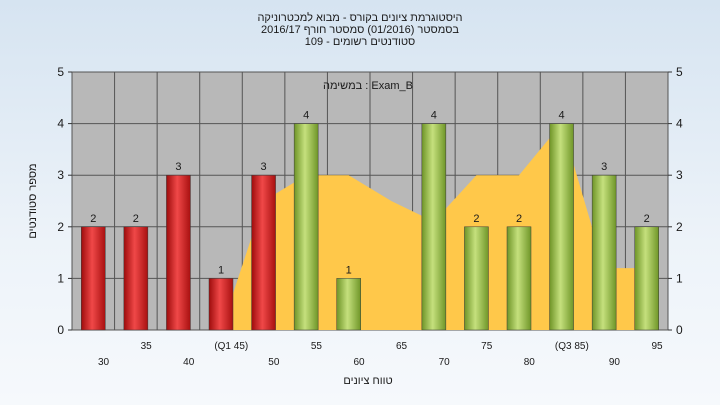 The image size is (720, 405). I want to click on y-tick-label-right: 2, so click(679, 227).